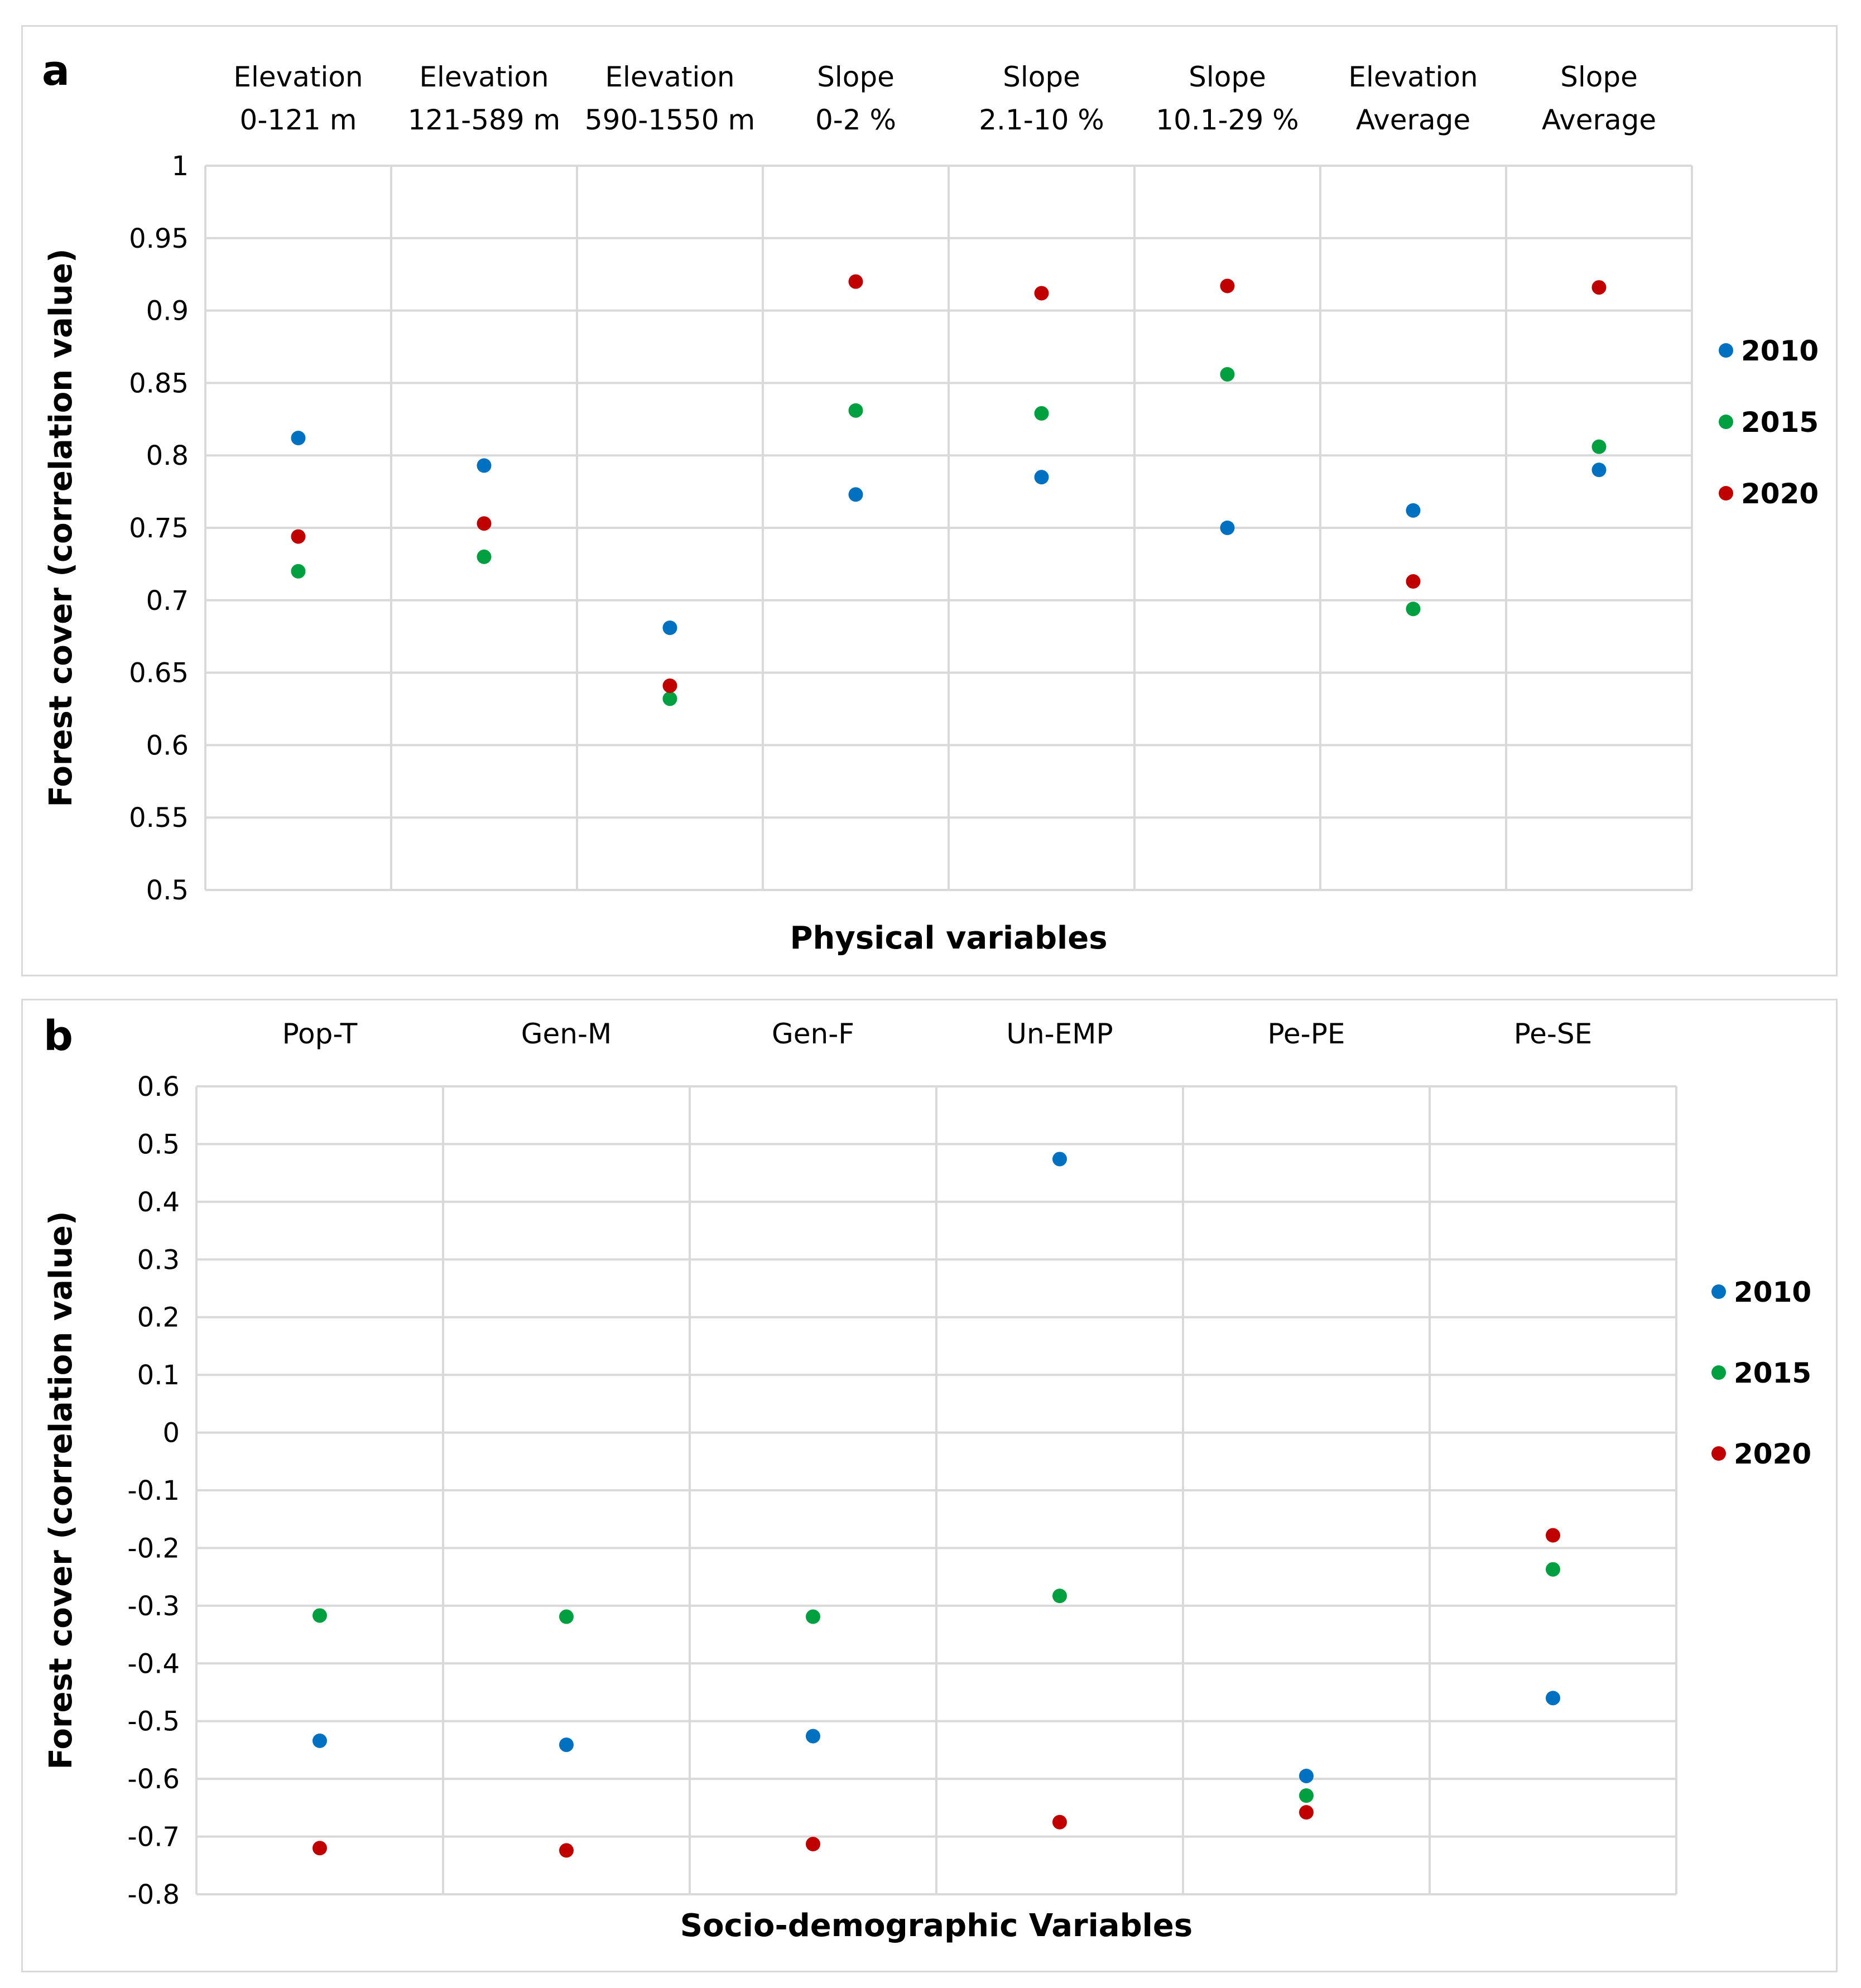 The height and width of the screenshot is (1988, 1861). What do you see at coordinates (171, 1433) in the screenshot?
I see `pb-y-tick-label: 0` at bounding box center [171, 1433].